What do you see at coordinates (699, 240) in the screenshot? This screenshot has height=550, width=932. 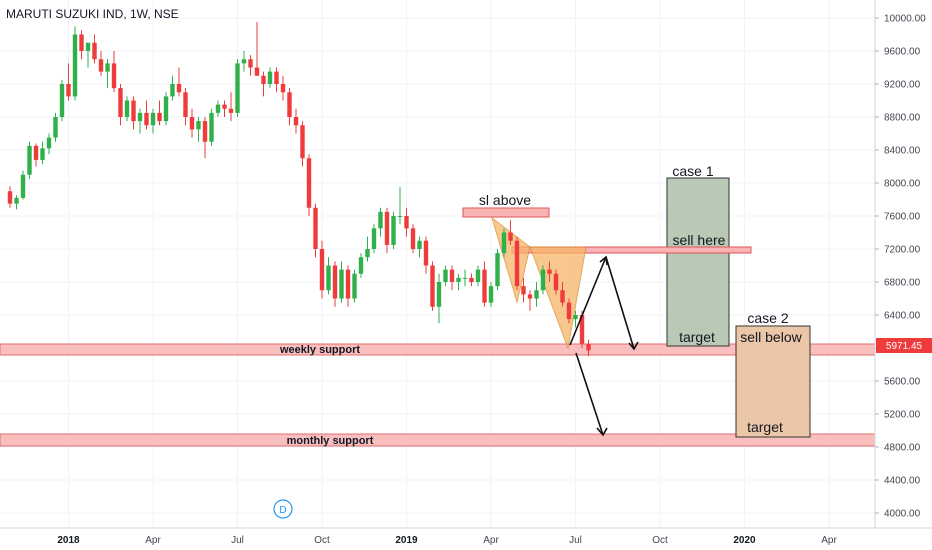 I see `sell-here-label: sell here` at bounding box center [699, 240].